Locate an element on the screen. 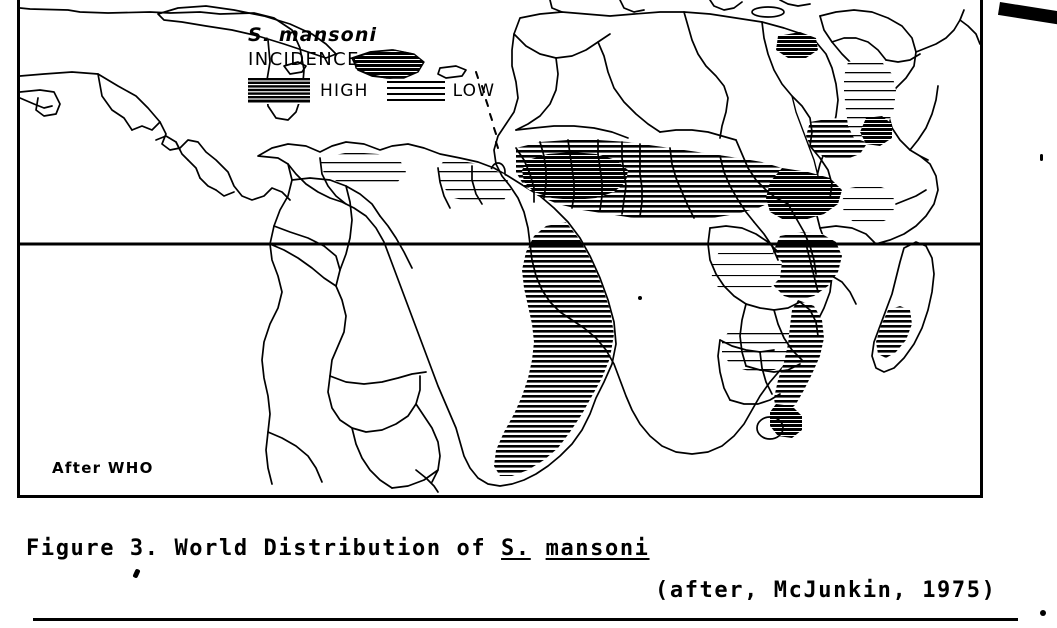 Image resolution: width=1057 pixels, height=628 pixels. nicaragua-border is located at coordinates (194, 169).